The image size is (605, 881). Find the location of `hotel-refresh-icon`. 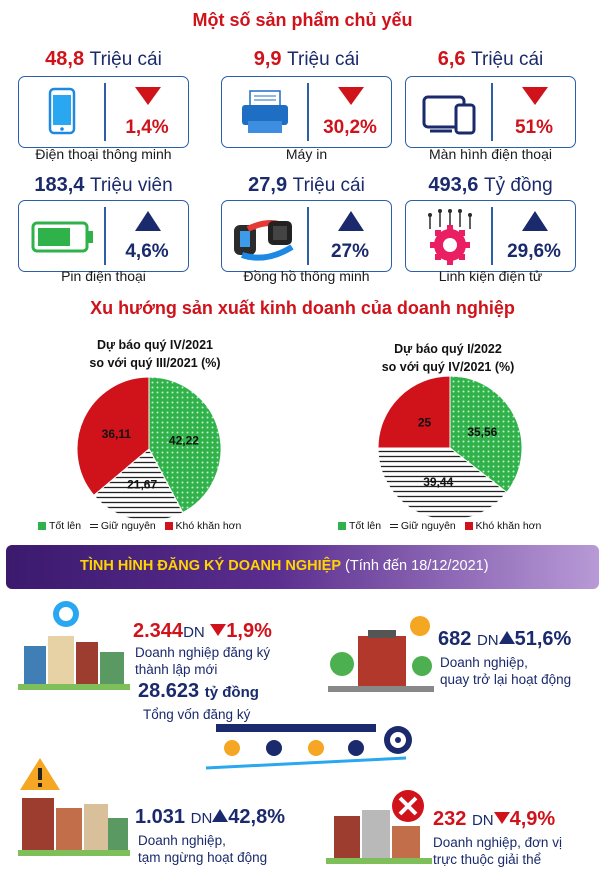

hotel-refresh-icon is located at coordinates (381, 654).